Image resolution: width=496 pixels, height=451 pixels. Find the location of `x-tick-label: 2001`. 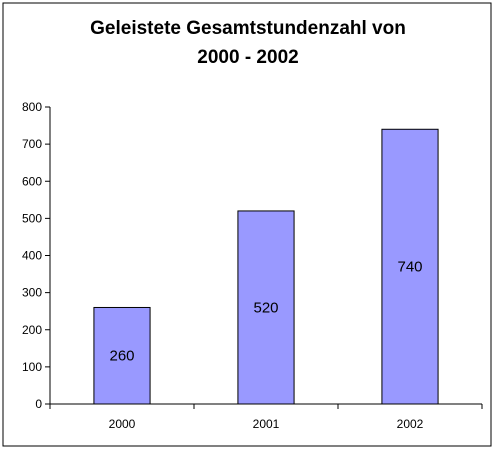

x-tick-label: 2001 is located at coordinates (266, 424).